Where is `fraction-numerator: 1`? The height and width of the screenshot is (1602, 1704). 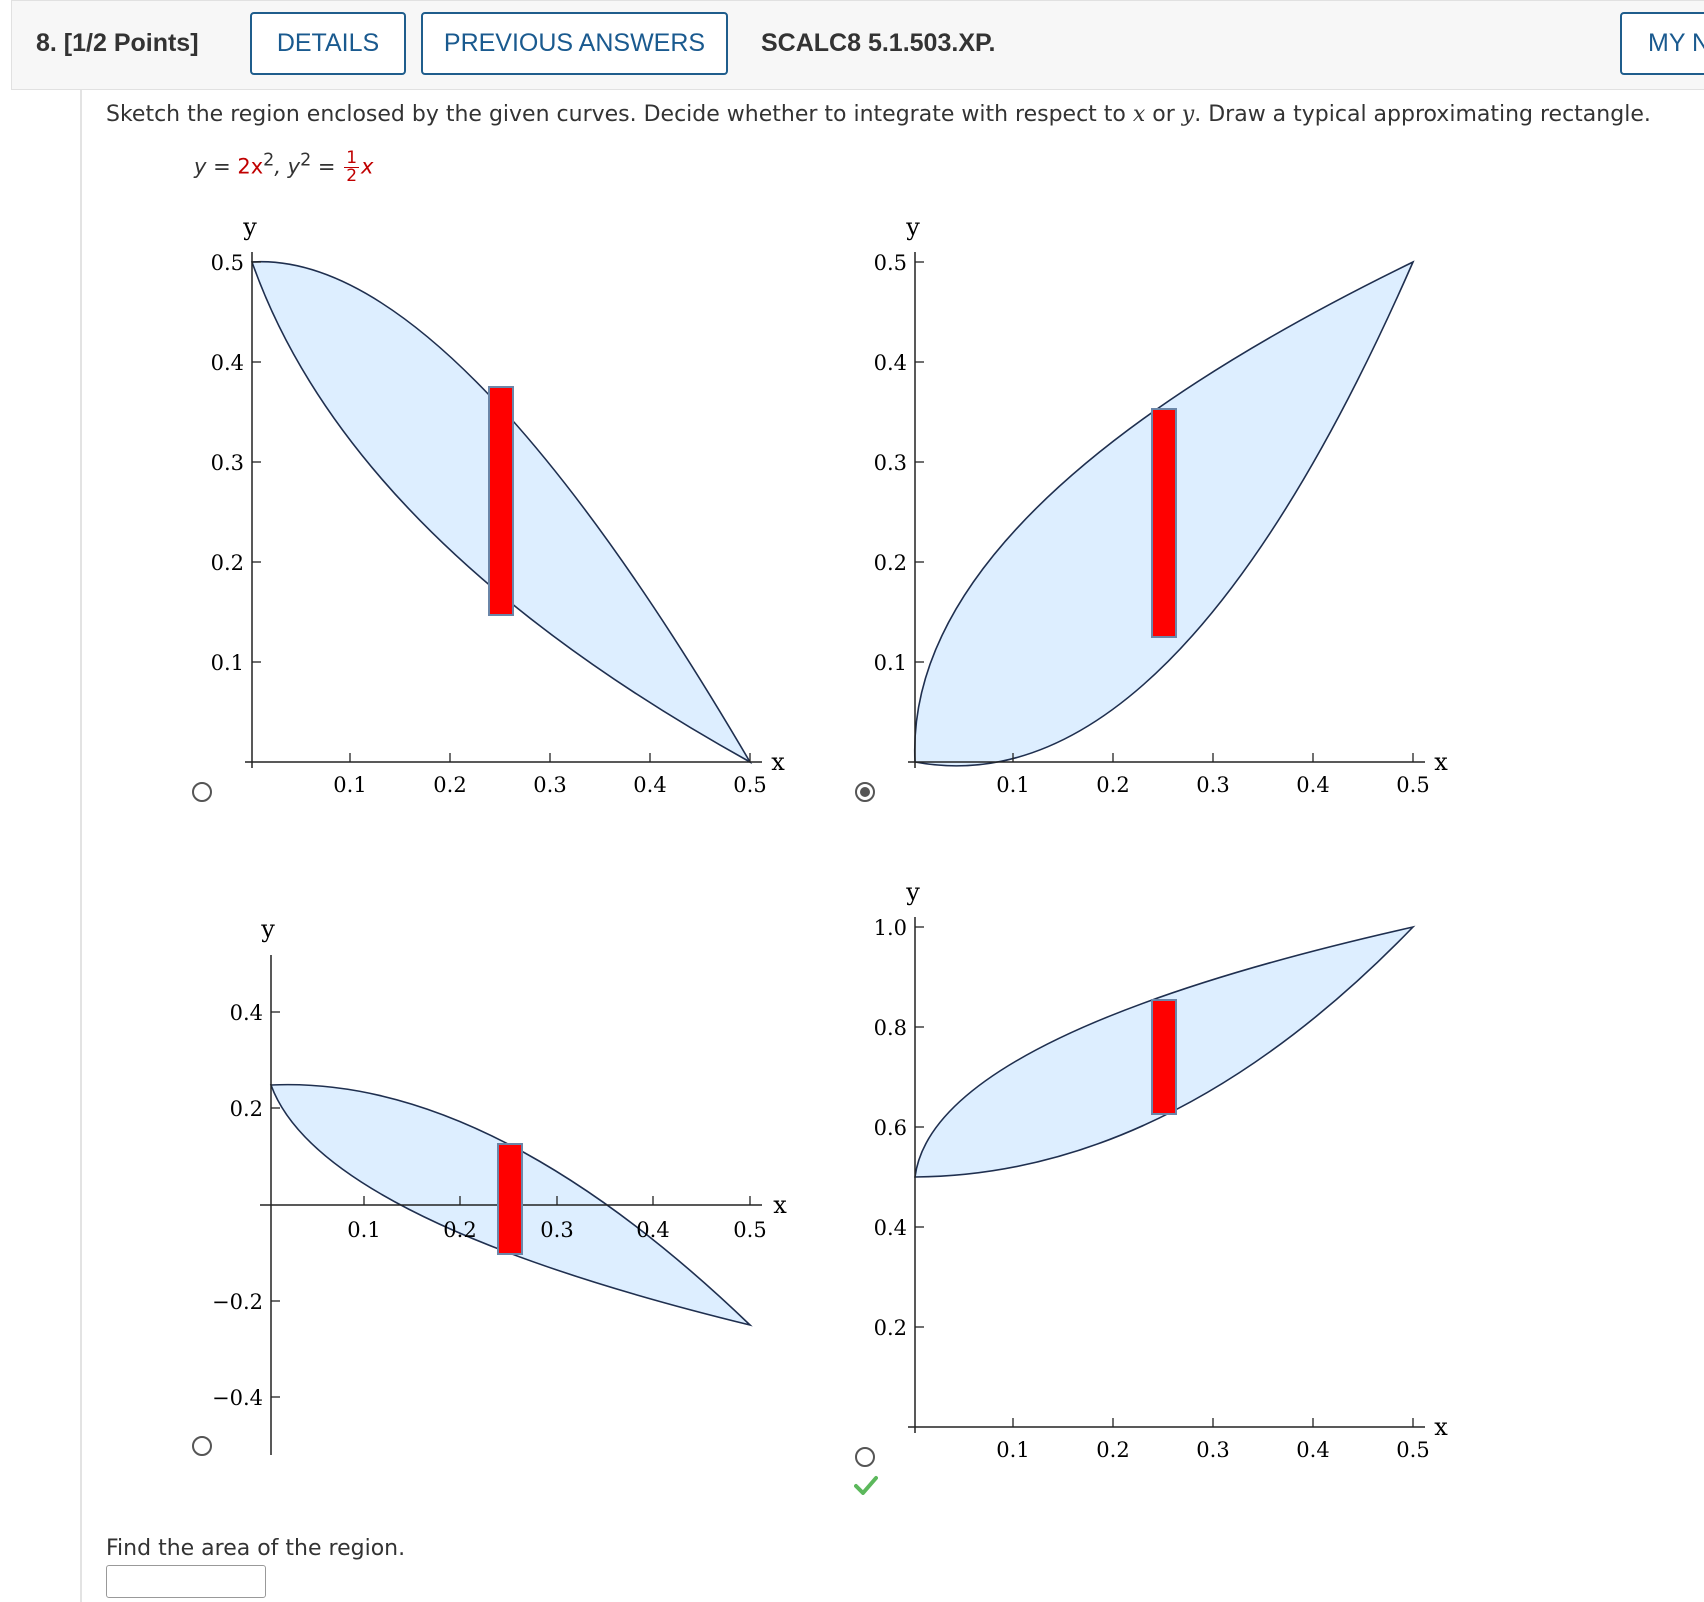 fraction-numerator: 1 is located at coordinates (352, 158).